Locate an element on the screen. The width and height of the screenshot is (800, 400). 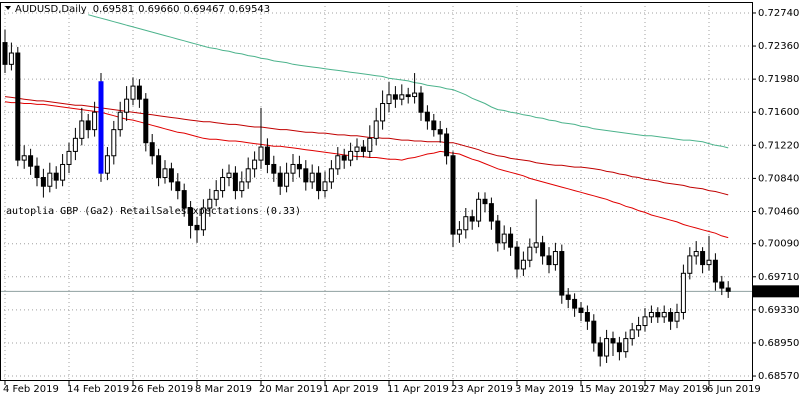
x-tick-label: 11 Apr 2019 is located at coordinates (418, 389).